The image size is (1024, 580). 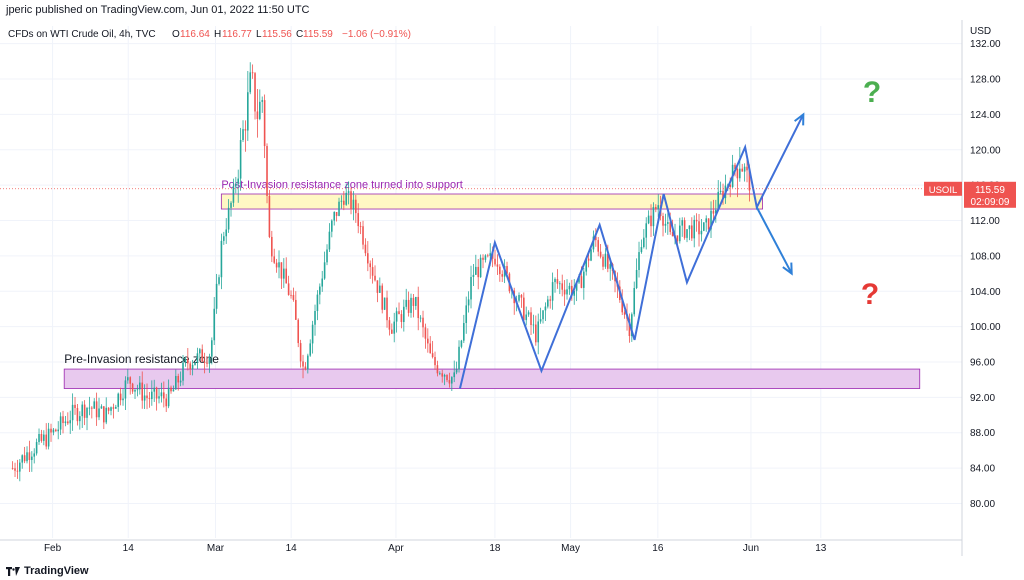 I want to click on tradingview-logo: TradingView, so click(x=47, y=571).